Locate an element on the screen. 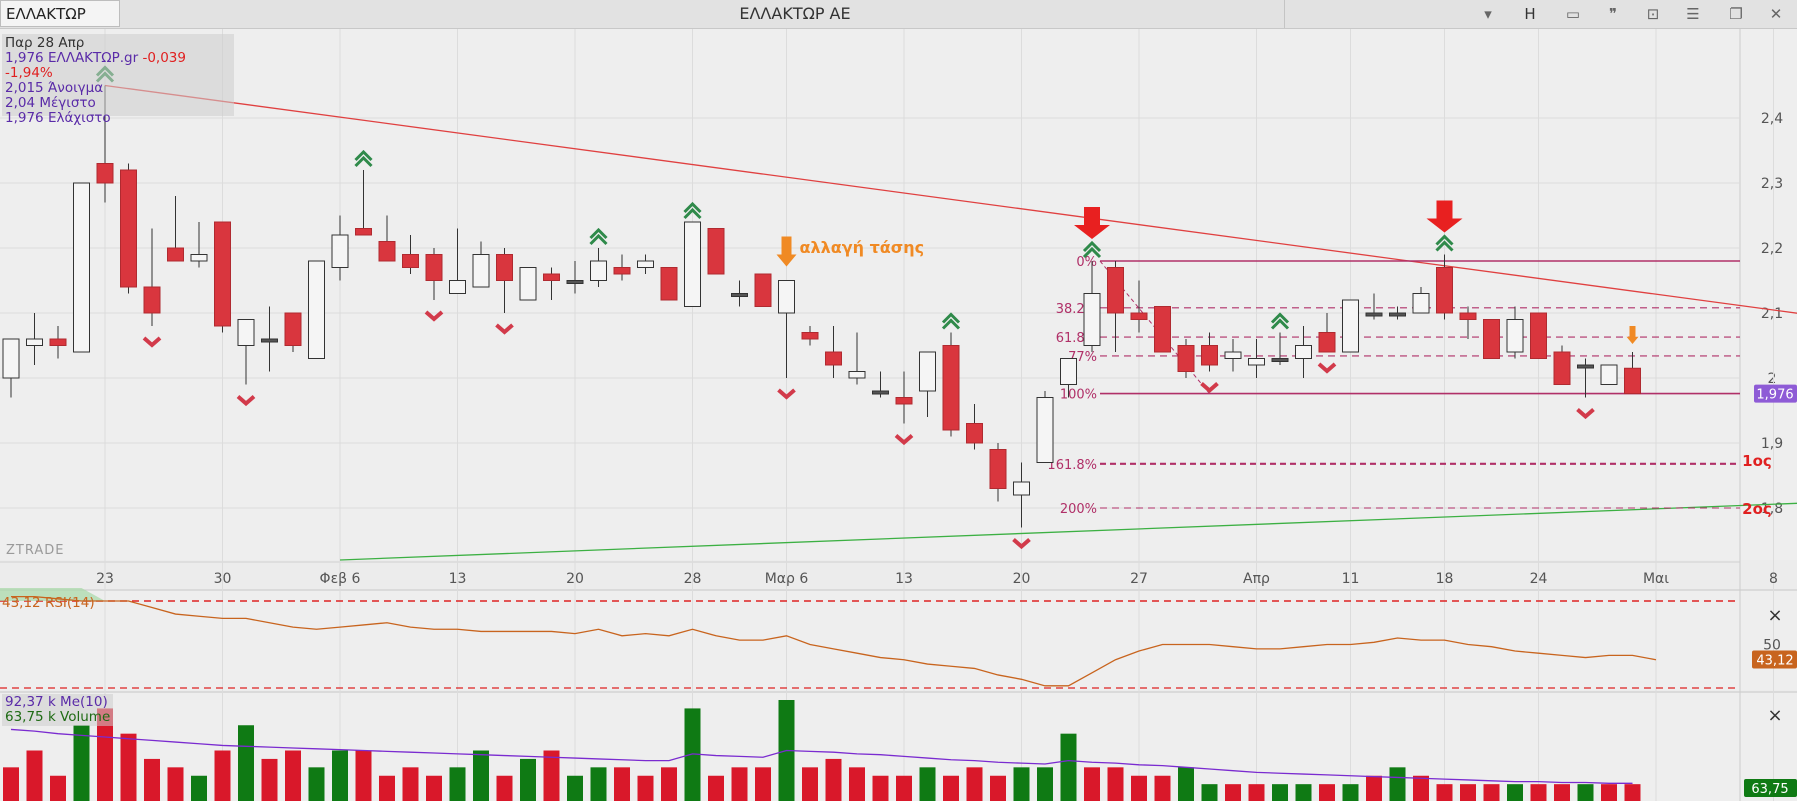 The height and width of the screenshot is (801, 1797). volume-last-label: 63,75 is located at coordinates (1769, 789).